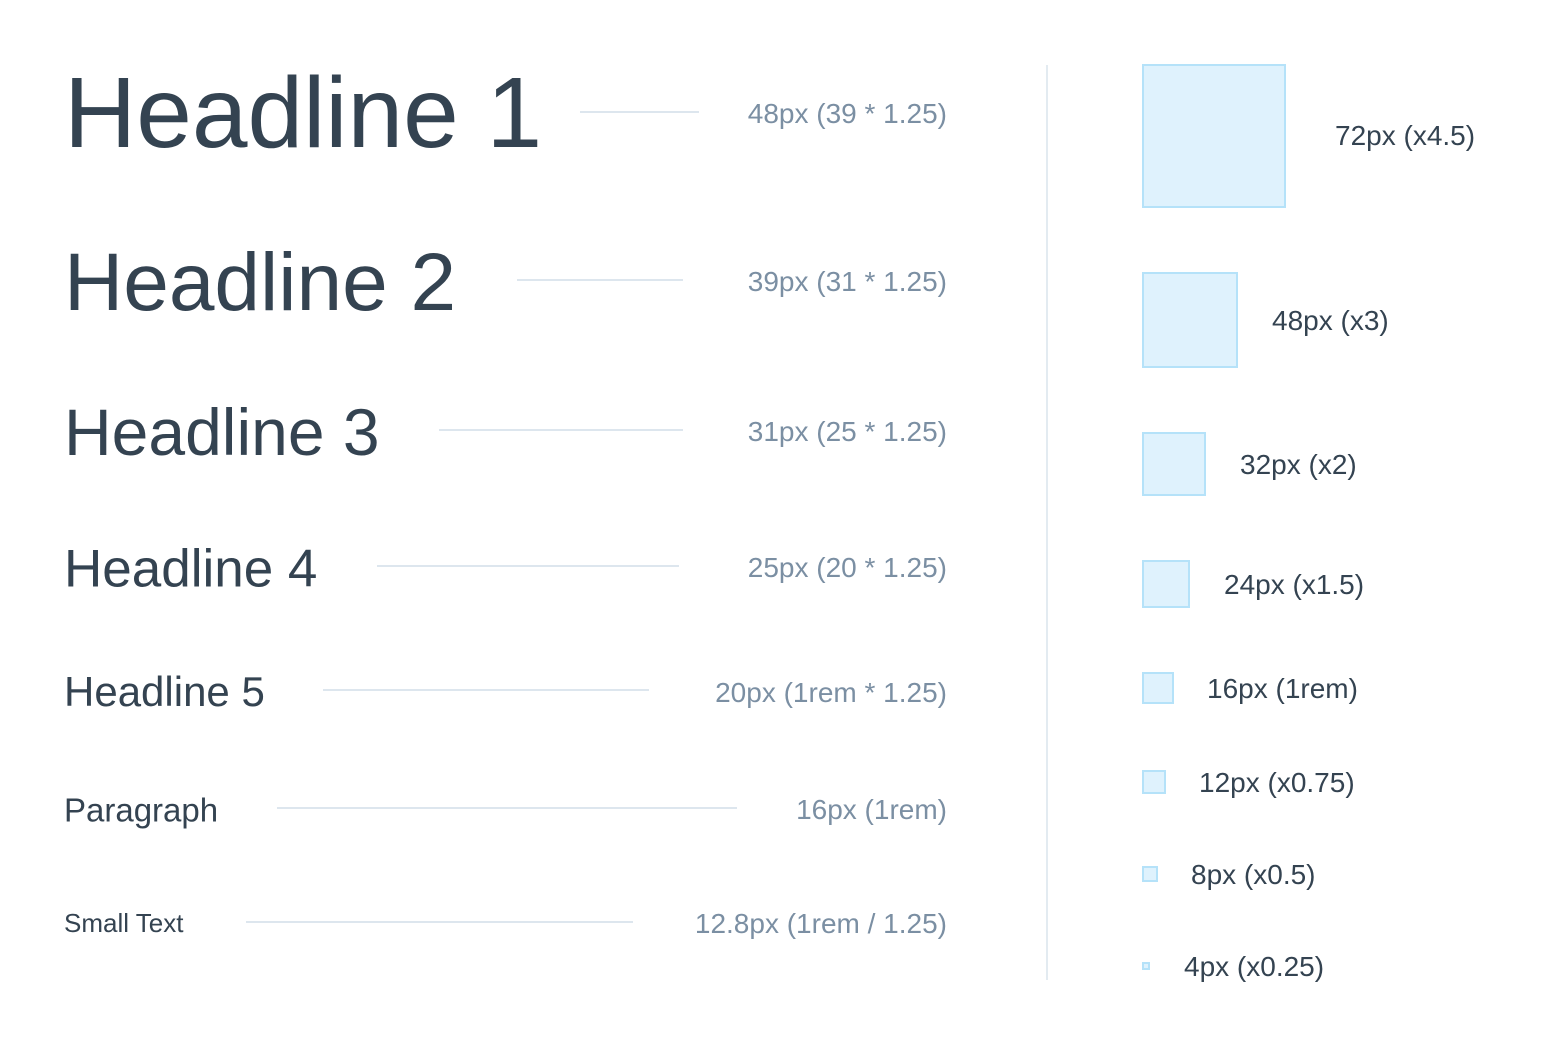 This screenshot has width=1552, height=1044. What do you see at coordinates (847, 113) in the screenshot?
I see `headline-1-spec: 48px (39 * 1.25)` at bounding box center [847, 113].